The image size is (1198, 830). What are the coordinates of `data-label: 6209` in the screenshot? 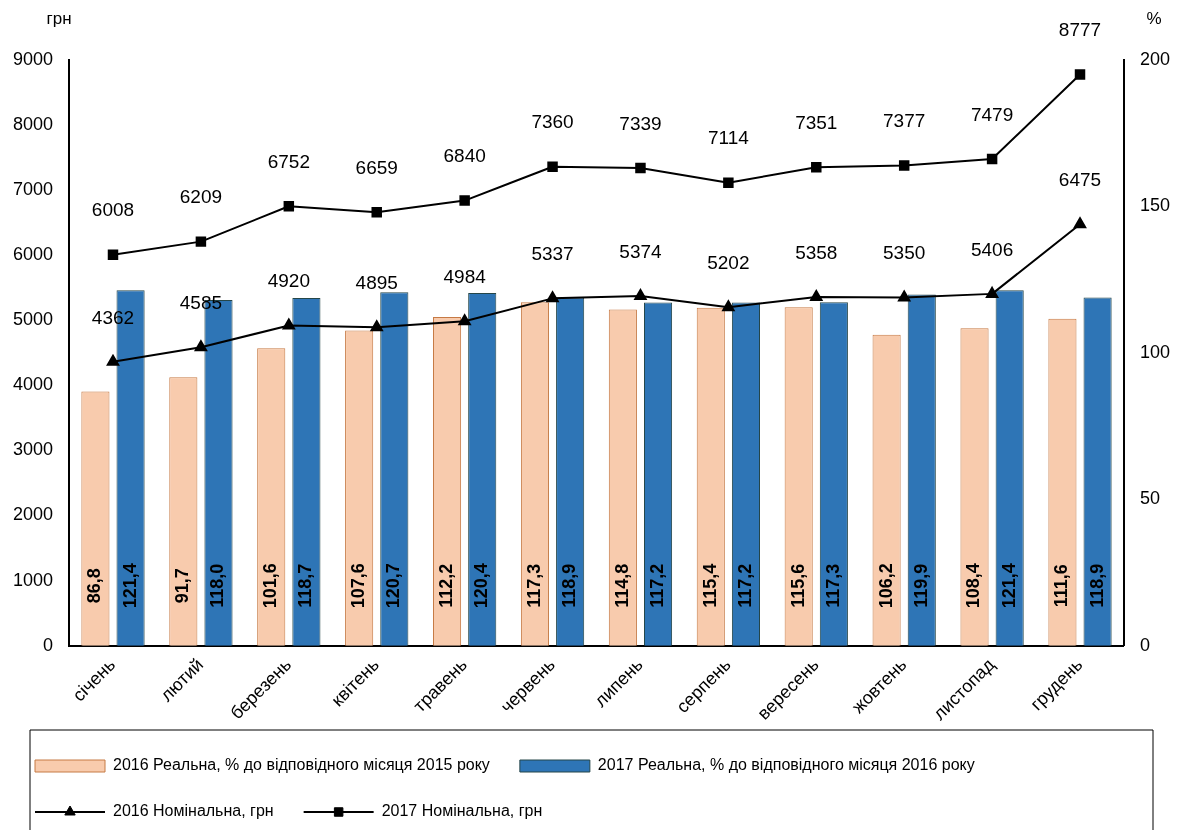 It's located at (201, 197).